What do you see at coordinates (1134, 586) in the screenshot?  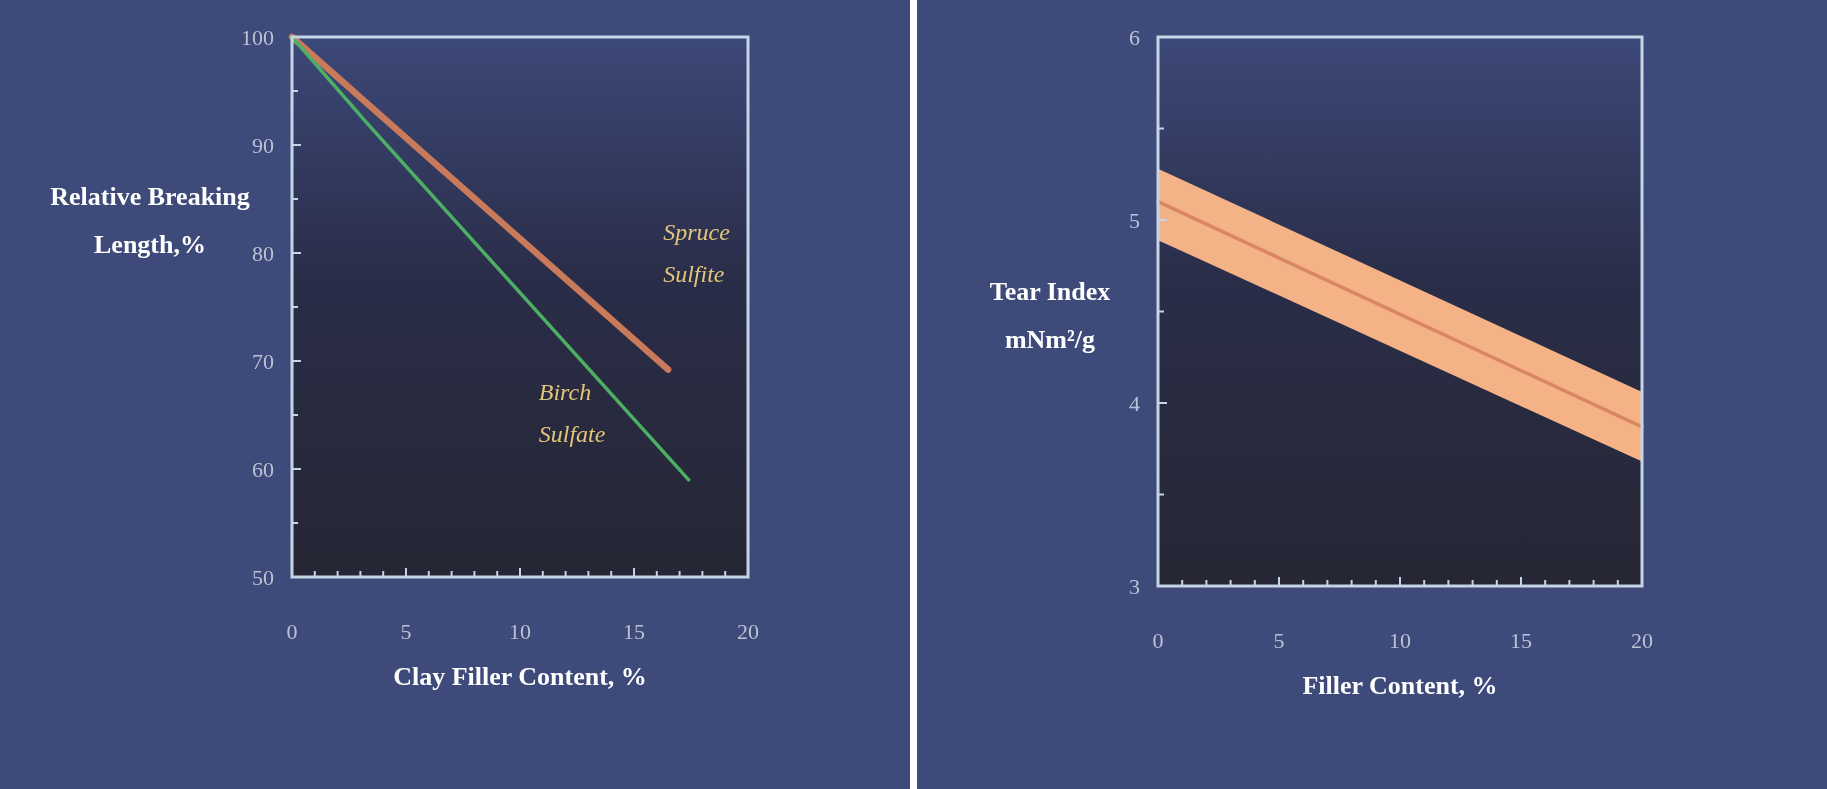 I see `y-tick-label: 3` at bounding box center [1134, 586].